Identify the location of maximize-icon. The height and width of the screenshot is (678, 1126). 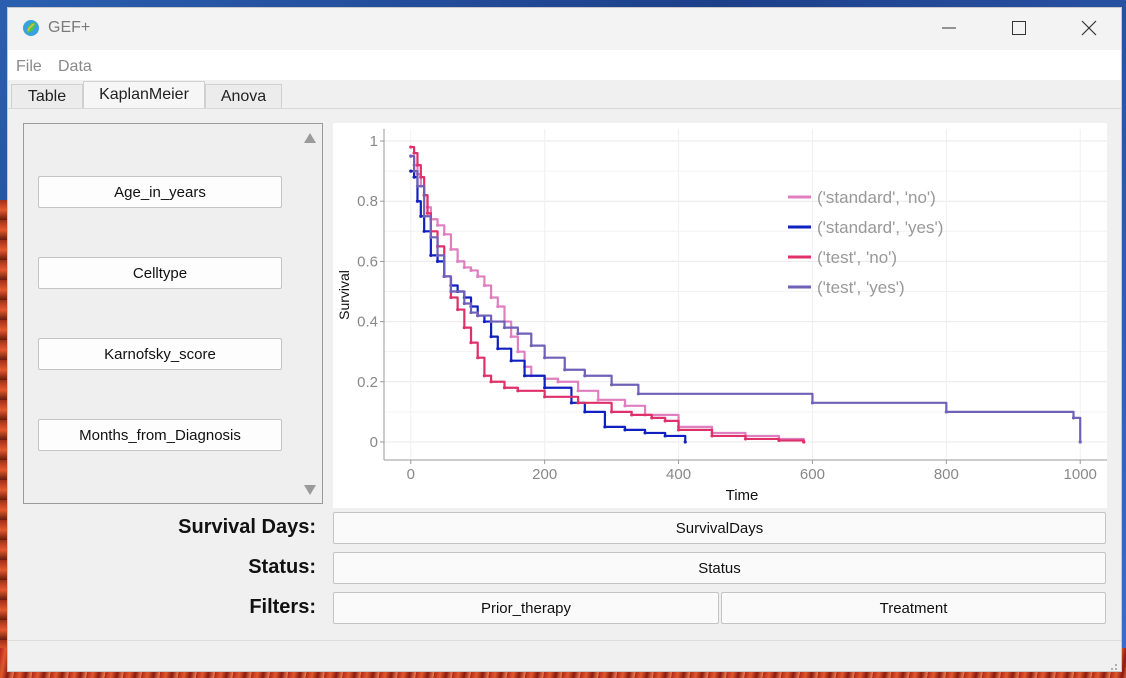
(1019, 28).